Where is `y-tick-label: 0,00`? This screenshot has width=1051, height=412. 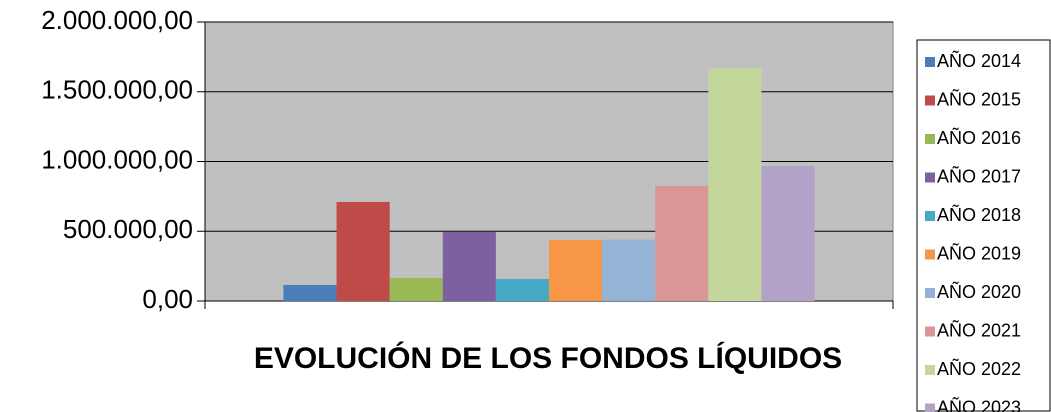 y-tick-label: 0,00 is located at coordinates (167, 299).